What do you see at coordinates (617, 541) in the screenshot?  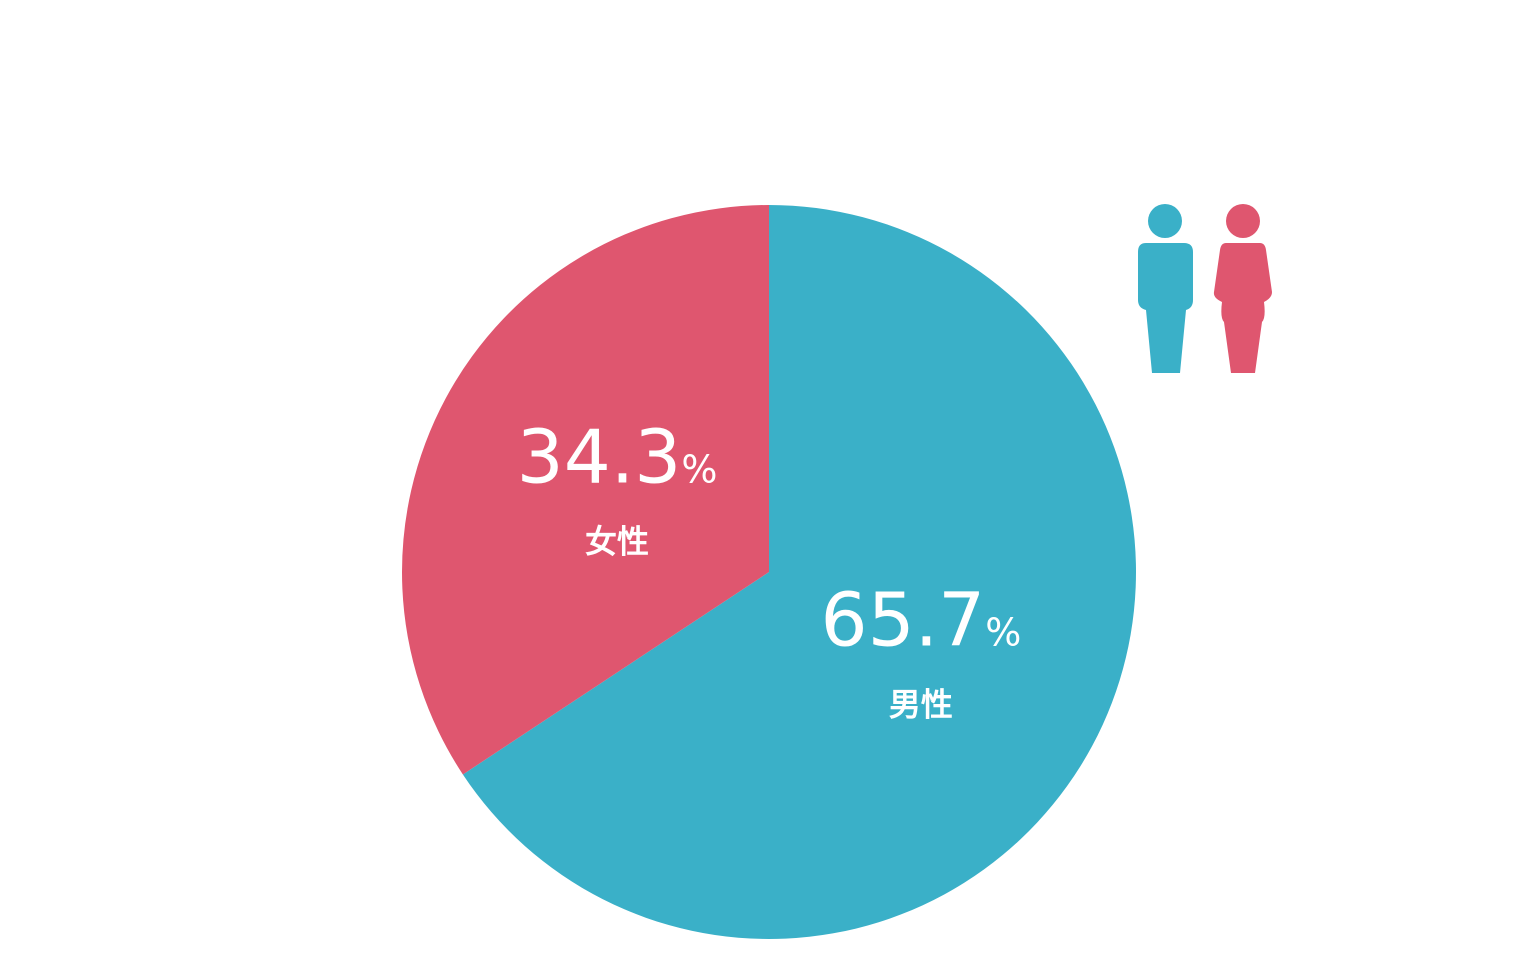 I see `category-label: 女性` at bounding box center [617, 541].